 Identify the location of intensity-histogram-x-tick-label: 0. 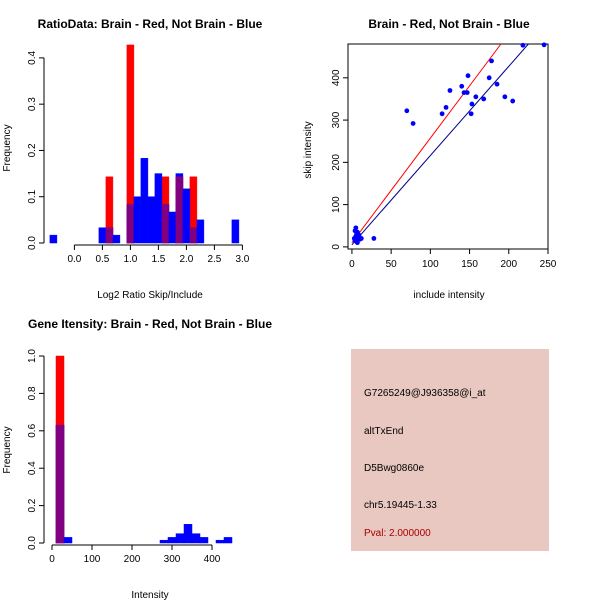
(52, 559).